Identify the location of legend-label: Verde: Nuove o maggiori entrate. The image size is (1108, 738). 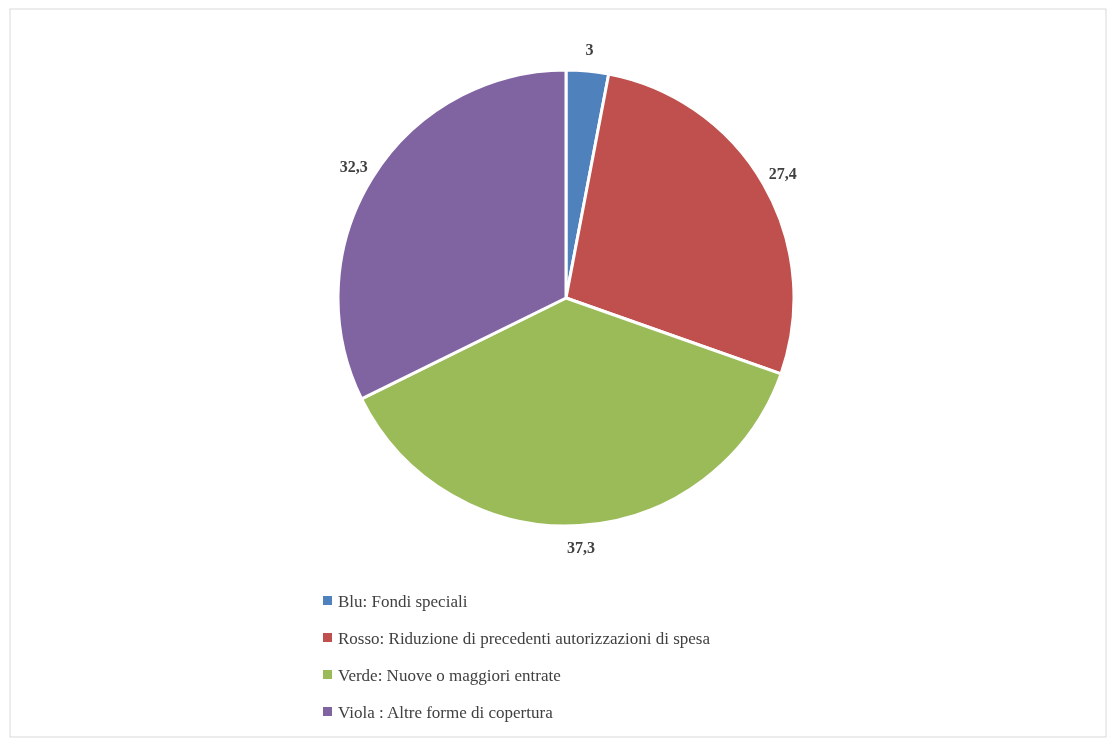
(449, 675).